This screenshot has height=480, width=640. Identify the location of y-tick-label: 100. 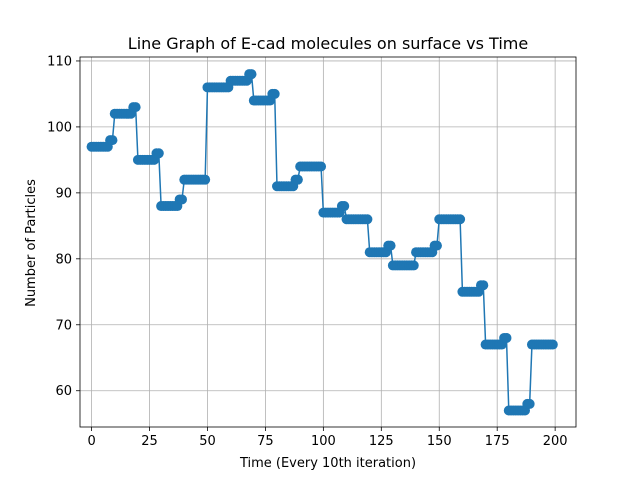
(59, 127).